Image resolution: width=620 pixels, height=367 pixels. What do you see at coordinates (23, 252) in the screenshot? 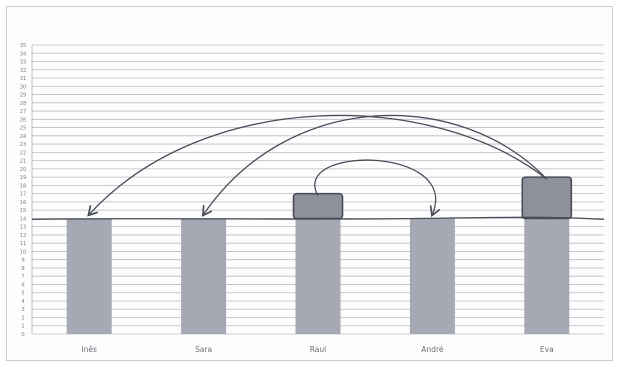
I see `y-tick-label: 10` at bounding box center [23, 252].